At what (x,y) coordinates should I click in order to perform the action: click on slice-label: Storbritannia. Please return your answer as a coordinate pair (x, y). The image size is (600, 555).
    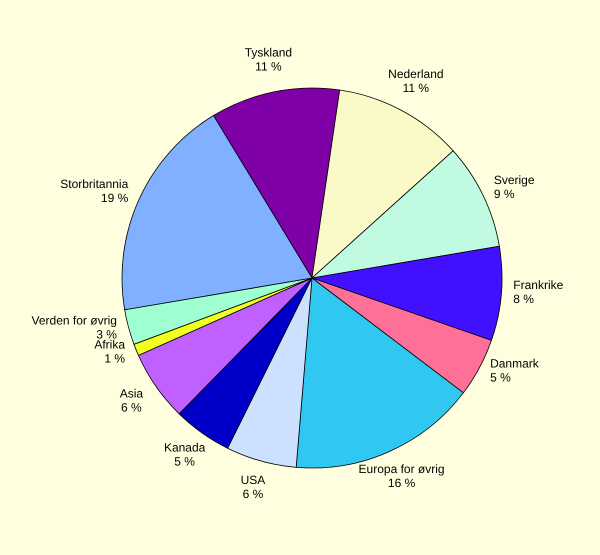
    Looking at the image, I should click on (94, 183).